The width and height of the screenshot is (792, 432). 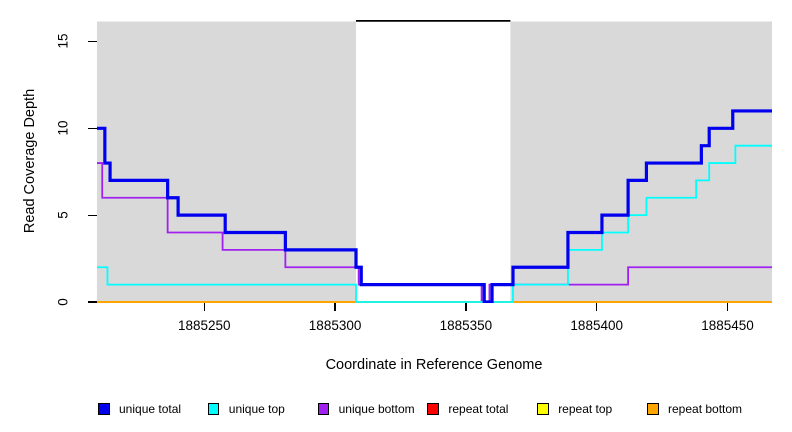 I want to click on legend-swatch-unique-bottom, so click(x=323, y=409).